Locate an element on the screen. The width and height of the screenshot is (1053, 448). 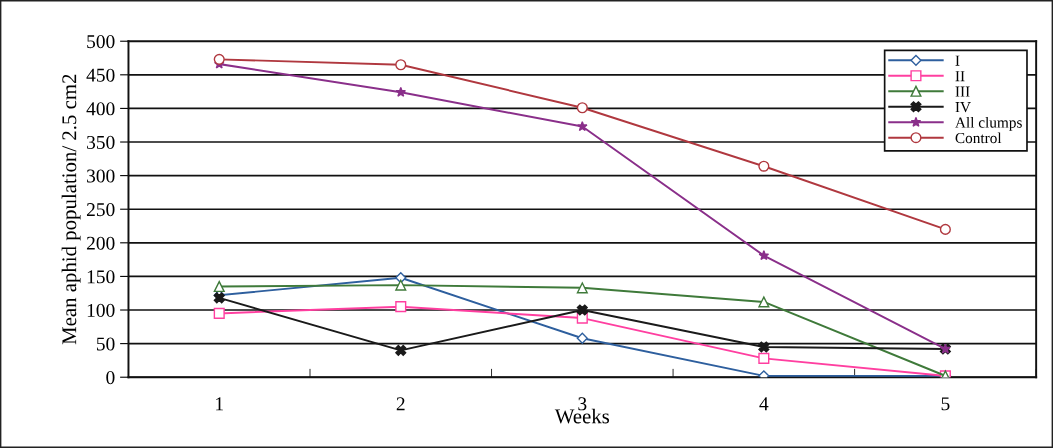
x-tick-label: 4 is located at coordinates (764, 404).